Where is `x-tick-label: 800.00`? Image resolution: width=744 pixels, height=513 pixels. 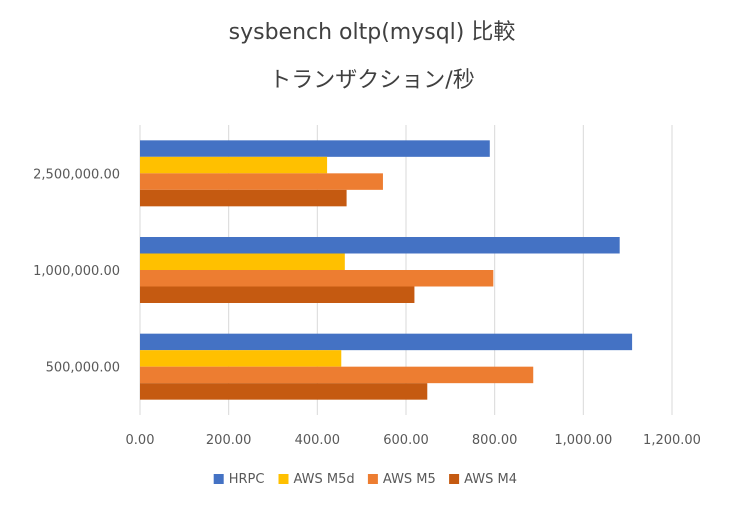 x-tick-label: 800.00 is located at coordinates (495, 440).